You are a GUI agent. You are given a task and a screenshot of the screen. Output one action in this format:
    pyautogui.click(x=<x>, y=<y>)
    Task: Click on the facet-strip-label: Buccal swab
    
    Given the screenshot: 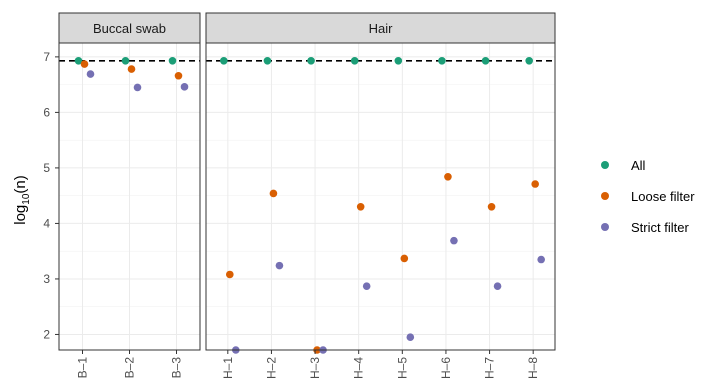 What is the action you would take?
    pyautogui.click(x=129, y=28)
    